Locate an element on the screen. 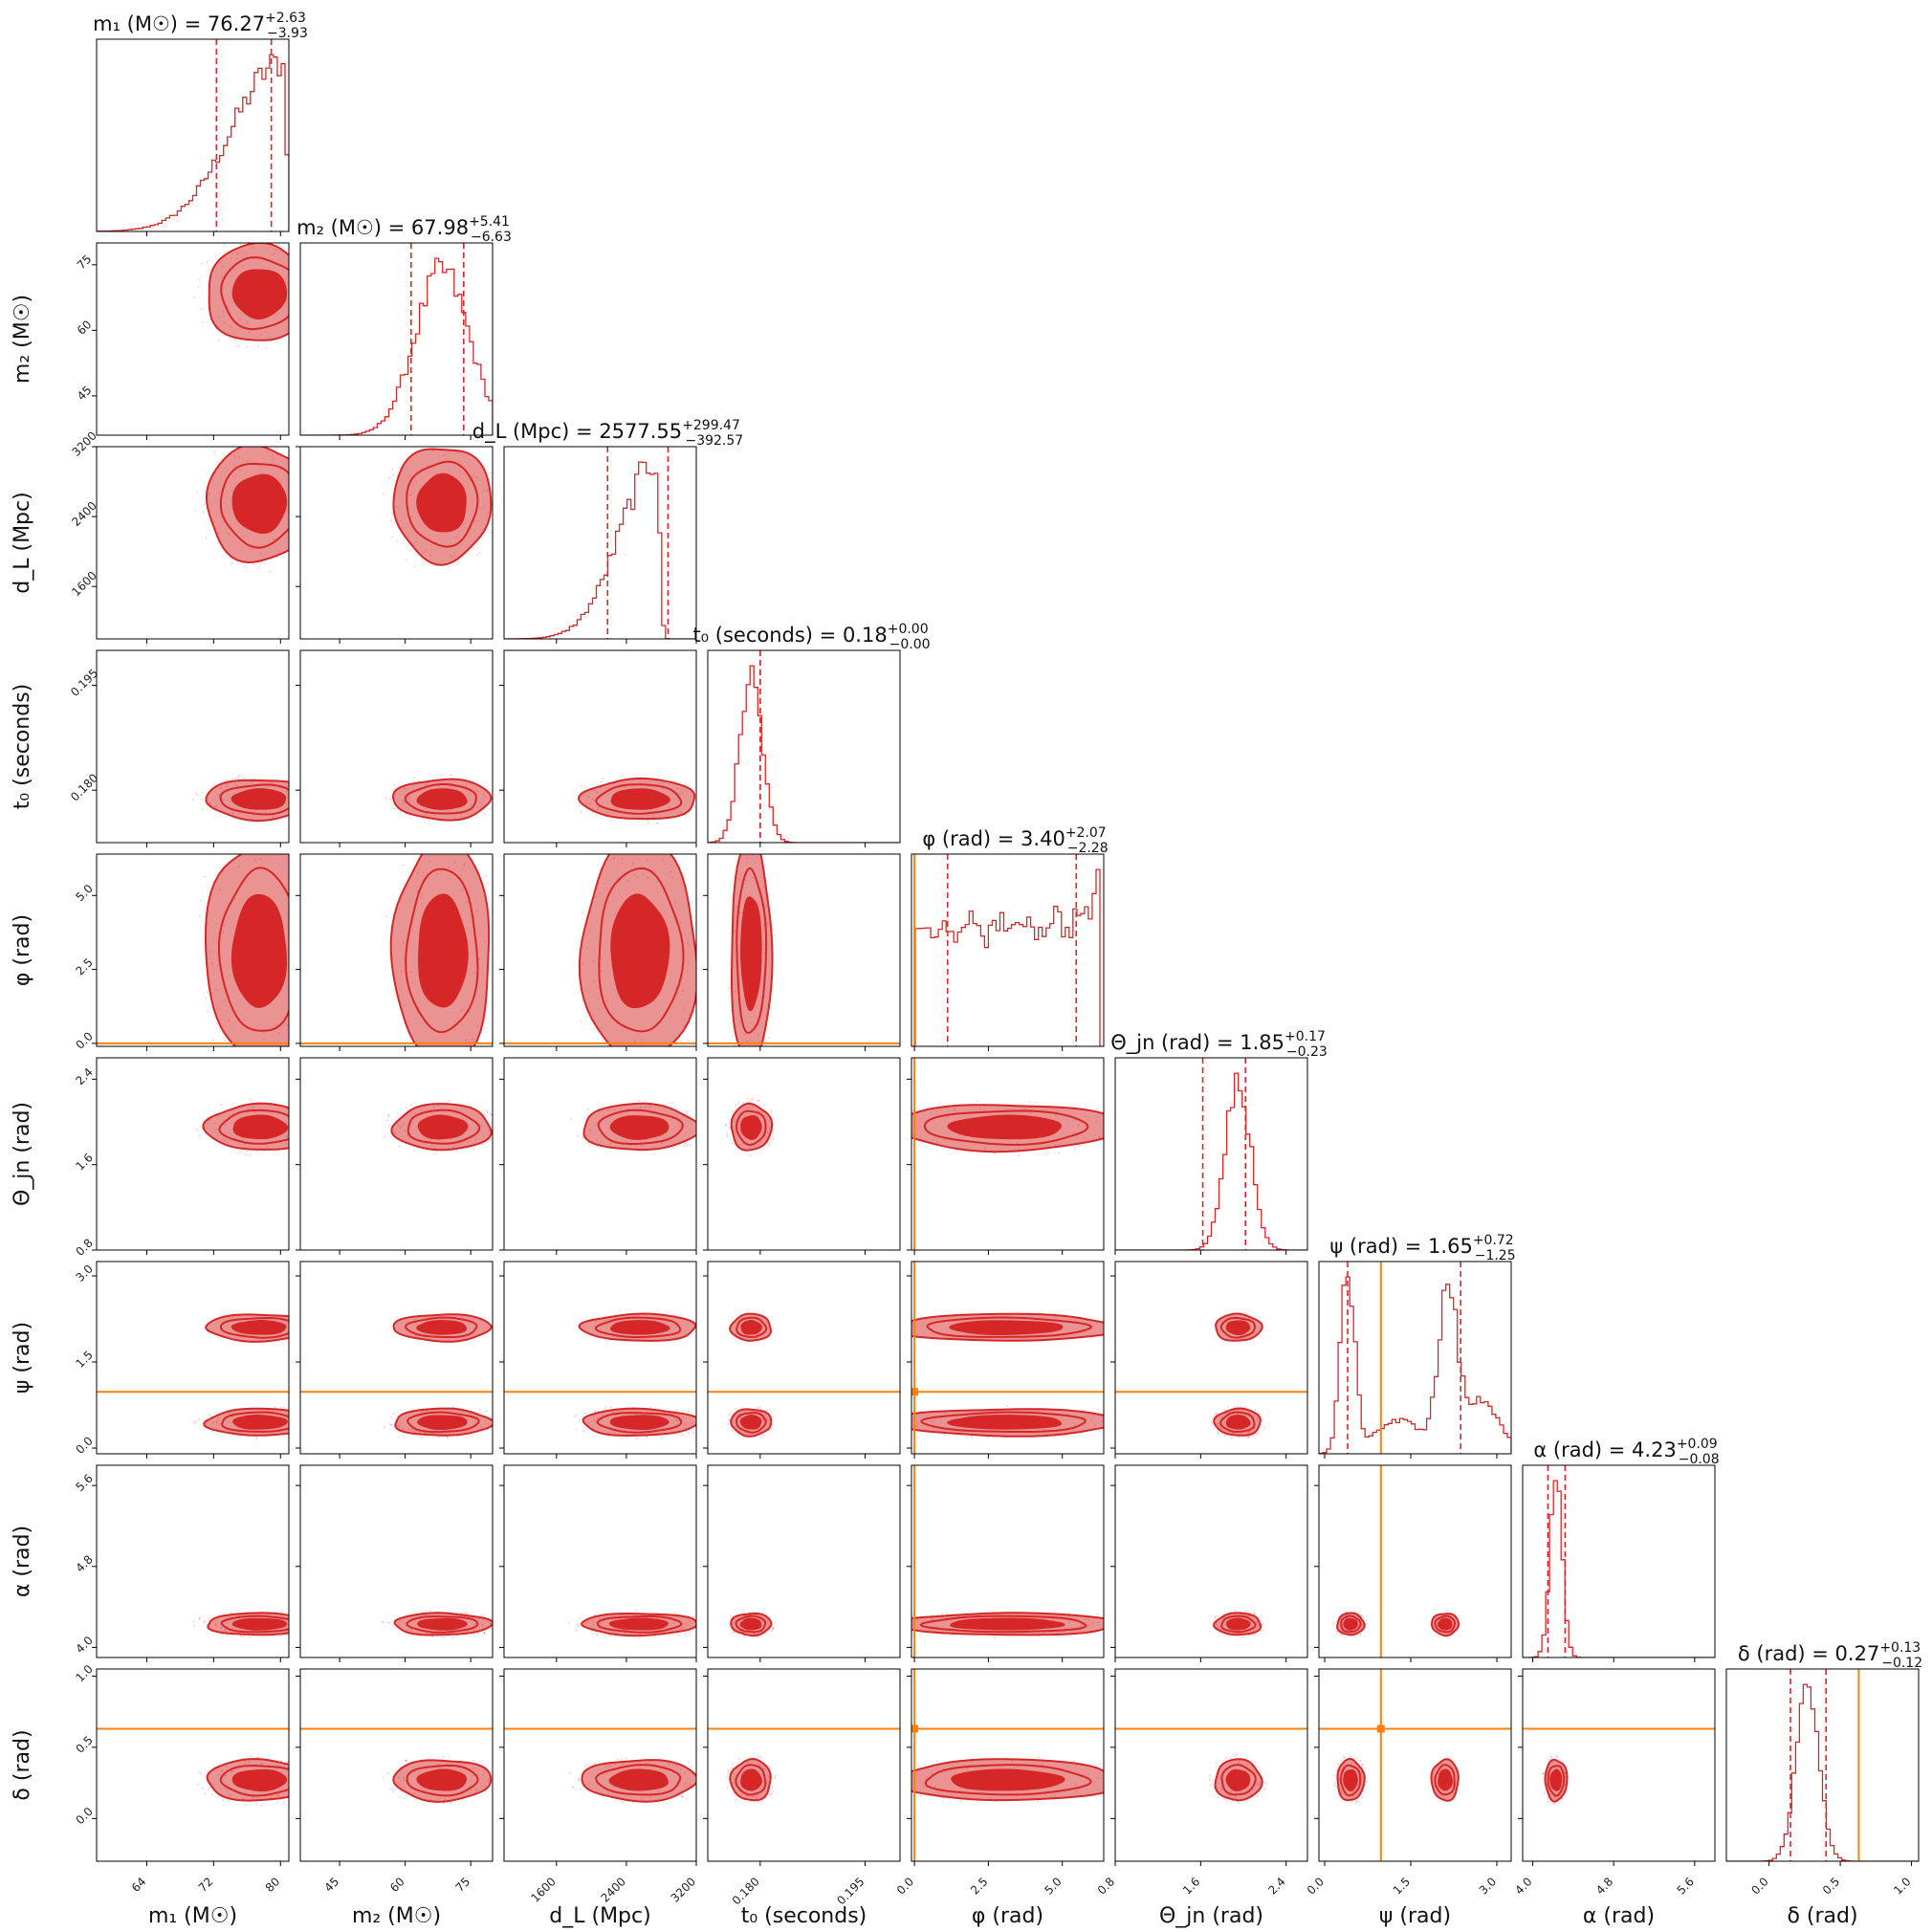 This screenshot has width=1932, height=1932. x-tick-label: 5.6 is located at coordinates (1686, 1886).